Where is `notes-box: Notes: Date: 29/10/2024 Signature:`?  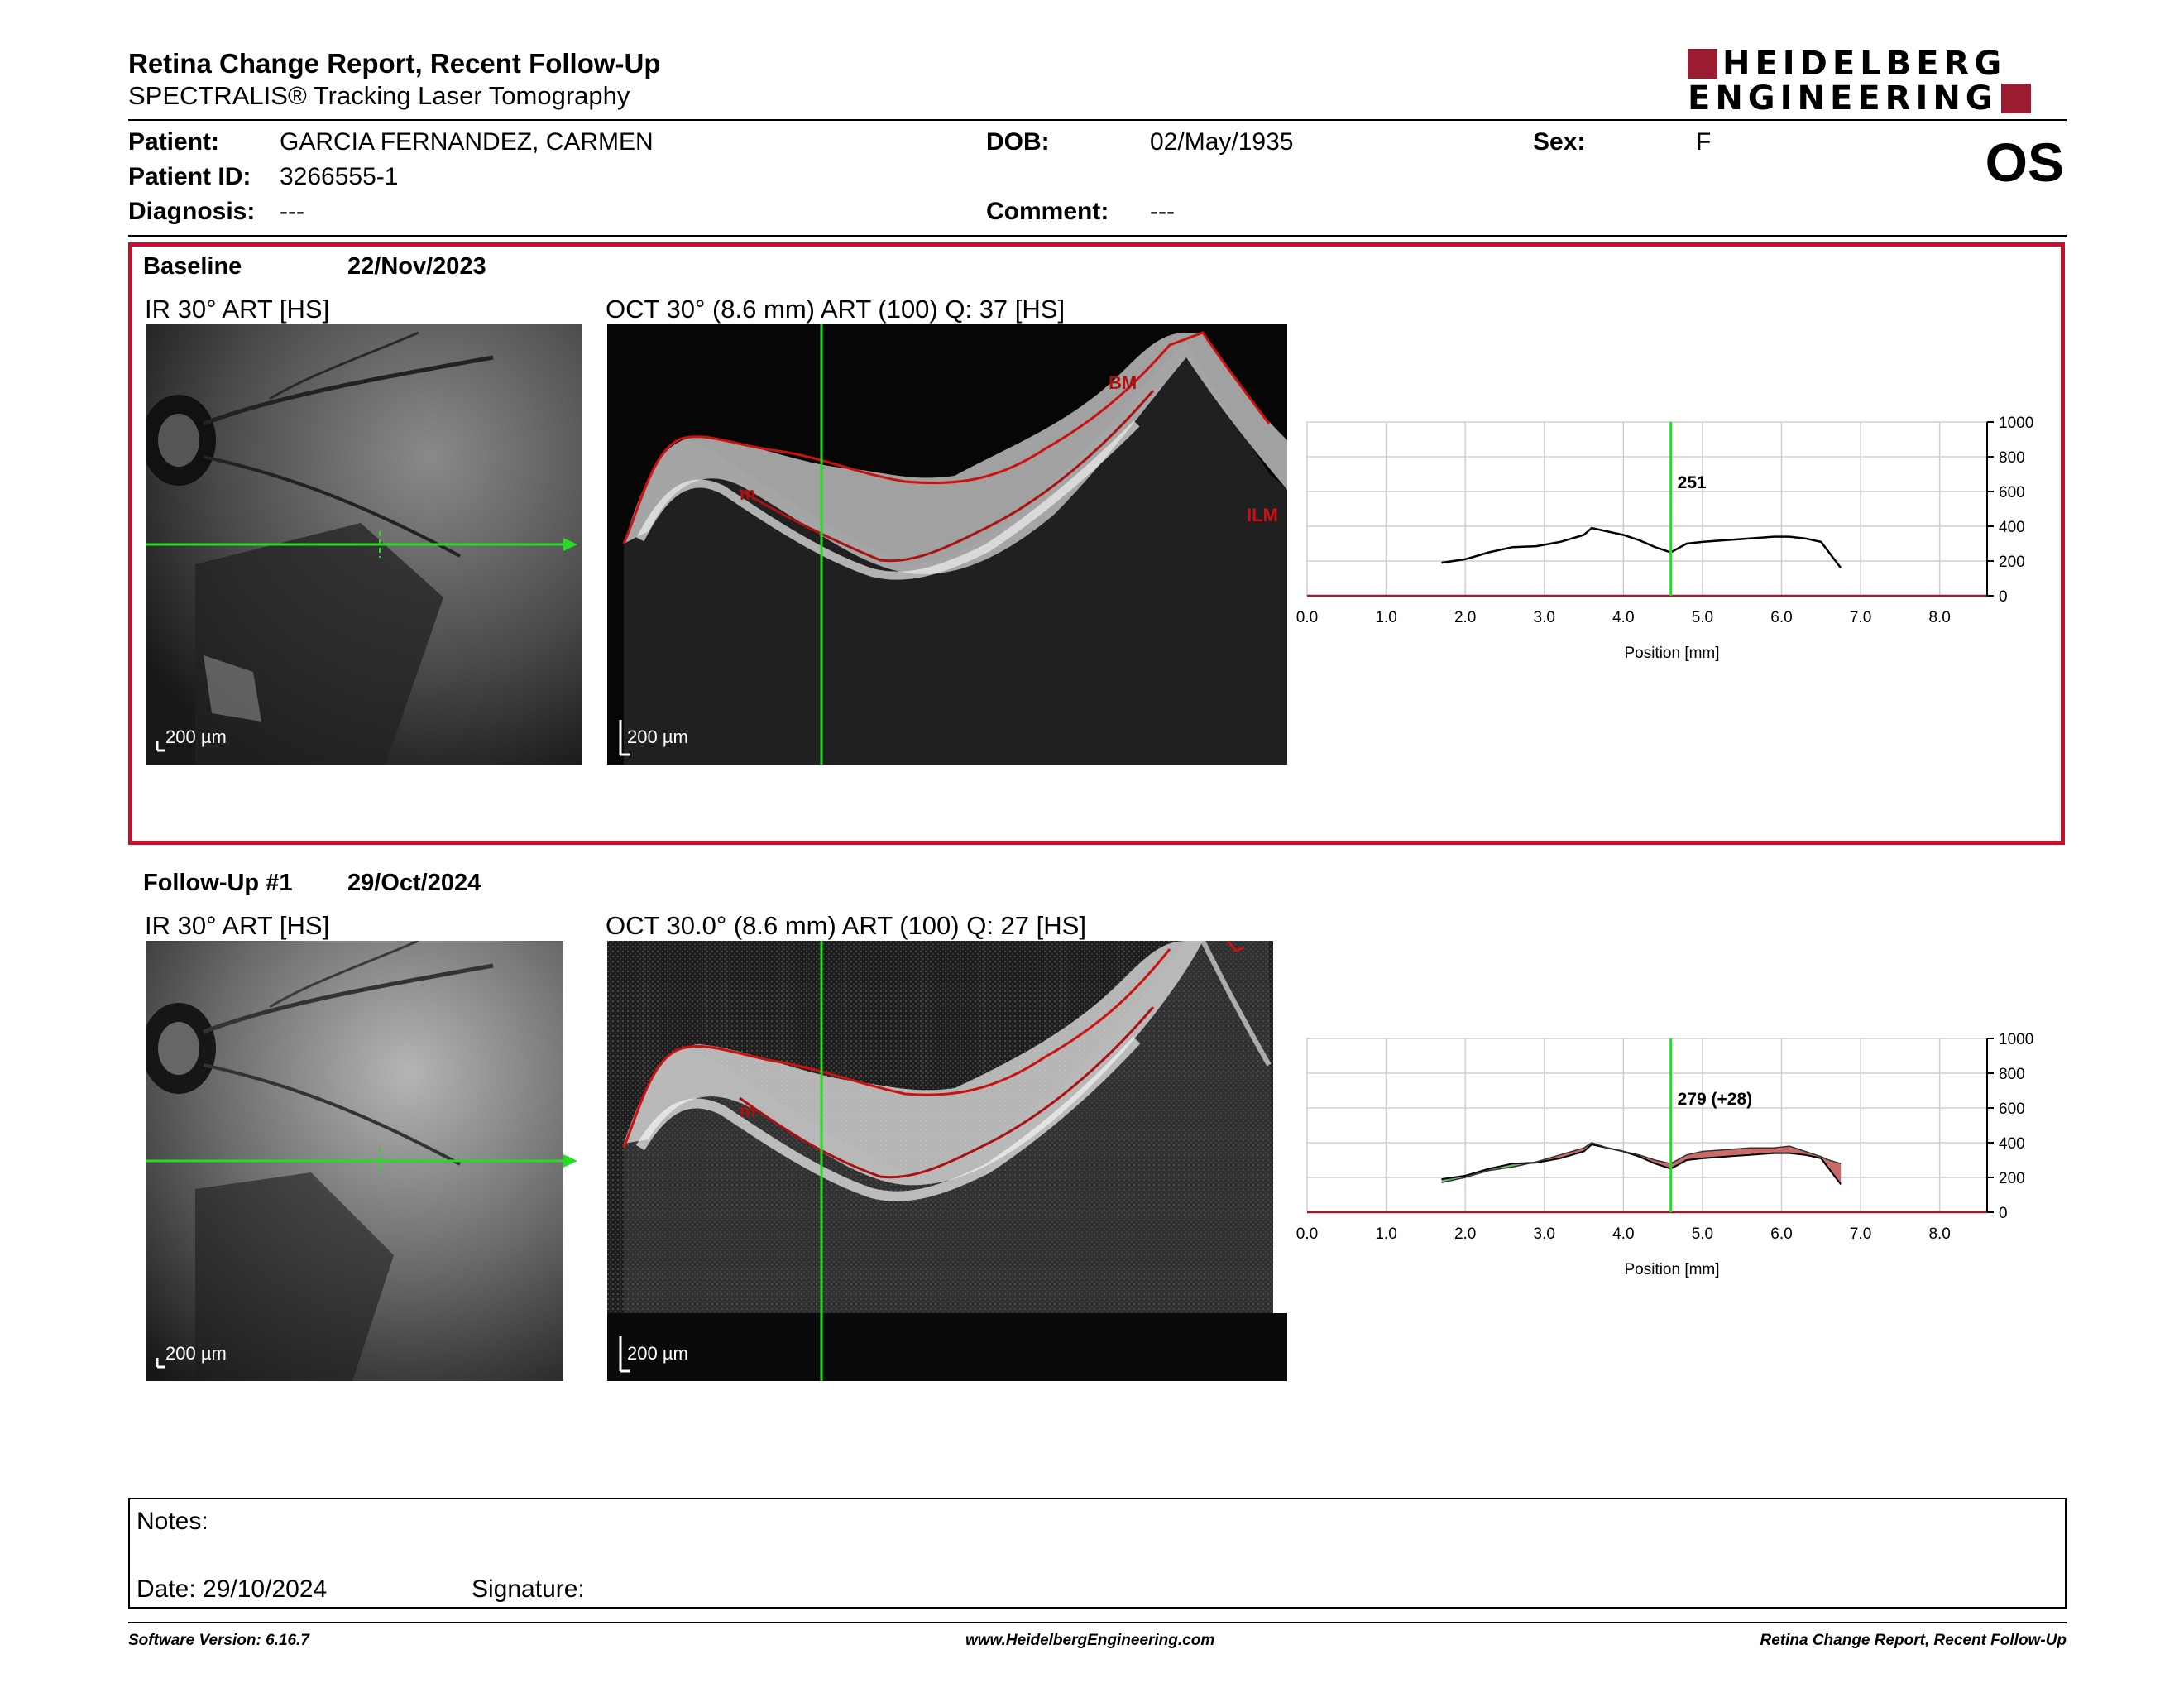
notes-box: Notes: Date: 29/10/2024 Signature: is located at coordinates (1097, 1553).